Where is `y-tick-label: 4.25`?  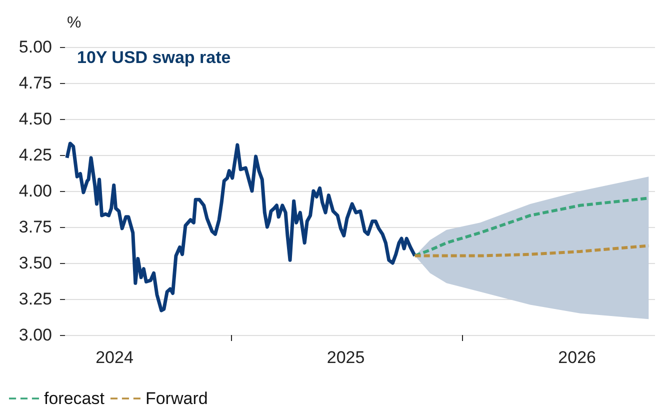 y-tick-label: 4.25 is located at coordinates (35, 155).